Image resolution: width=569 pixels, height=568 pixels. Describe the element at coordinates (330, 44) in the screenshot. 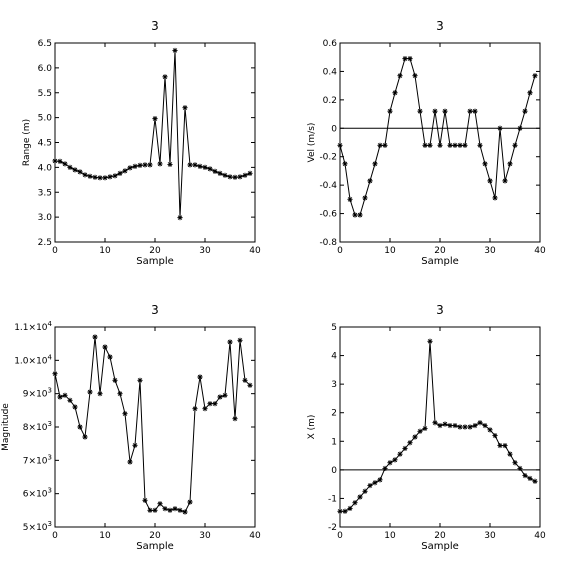

I see `y-tick-label: 0.6` at that location.